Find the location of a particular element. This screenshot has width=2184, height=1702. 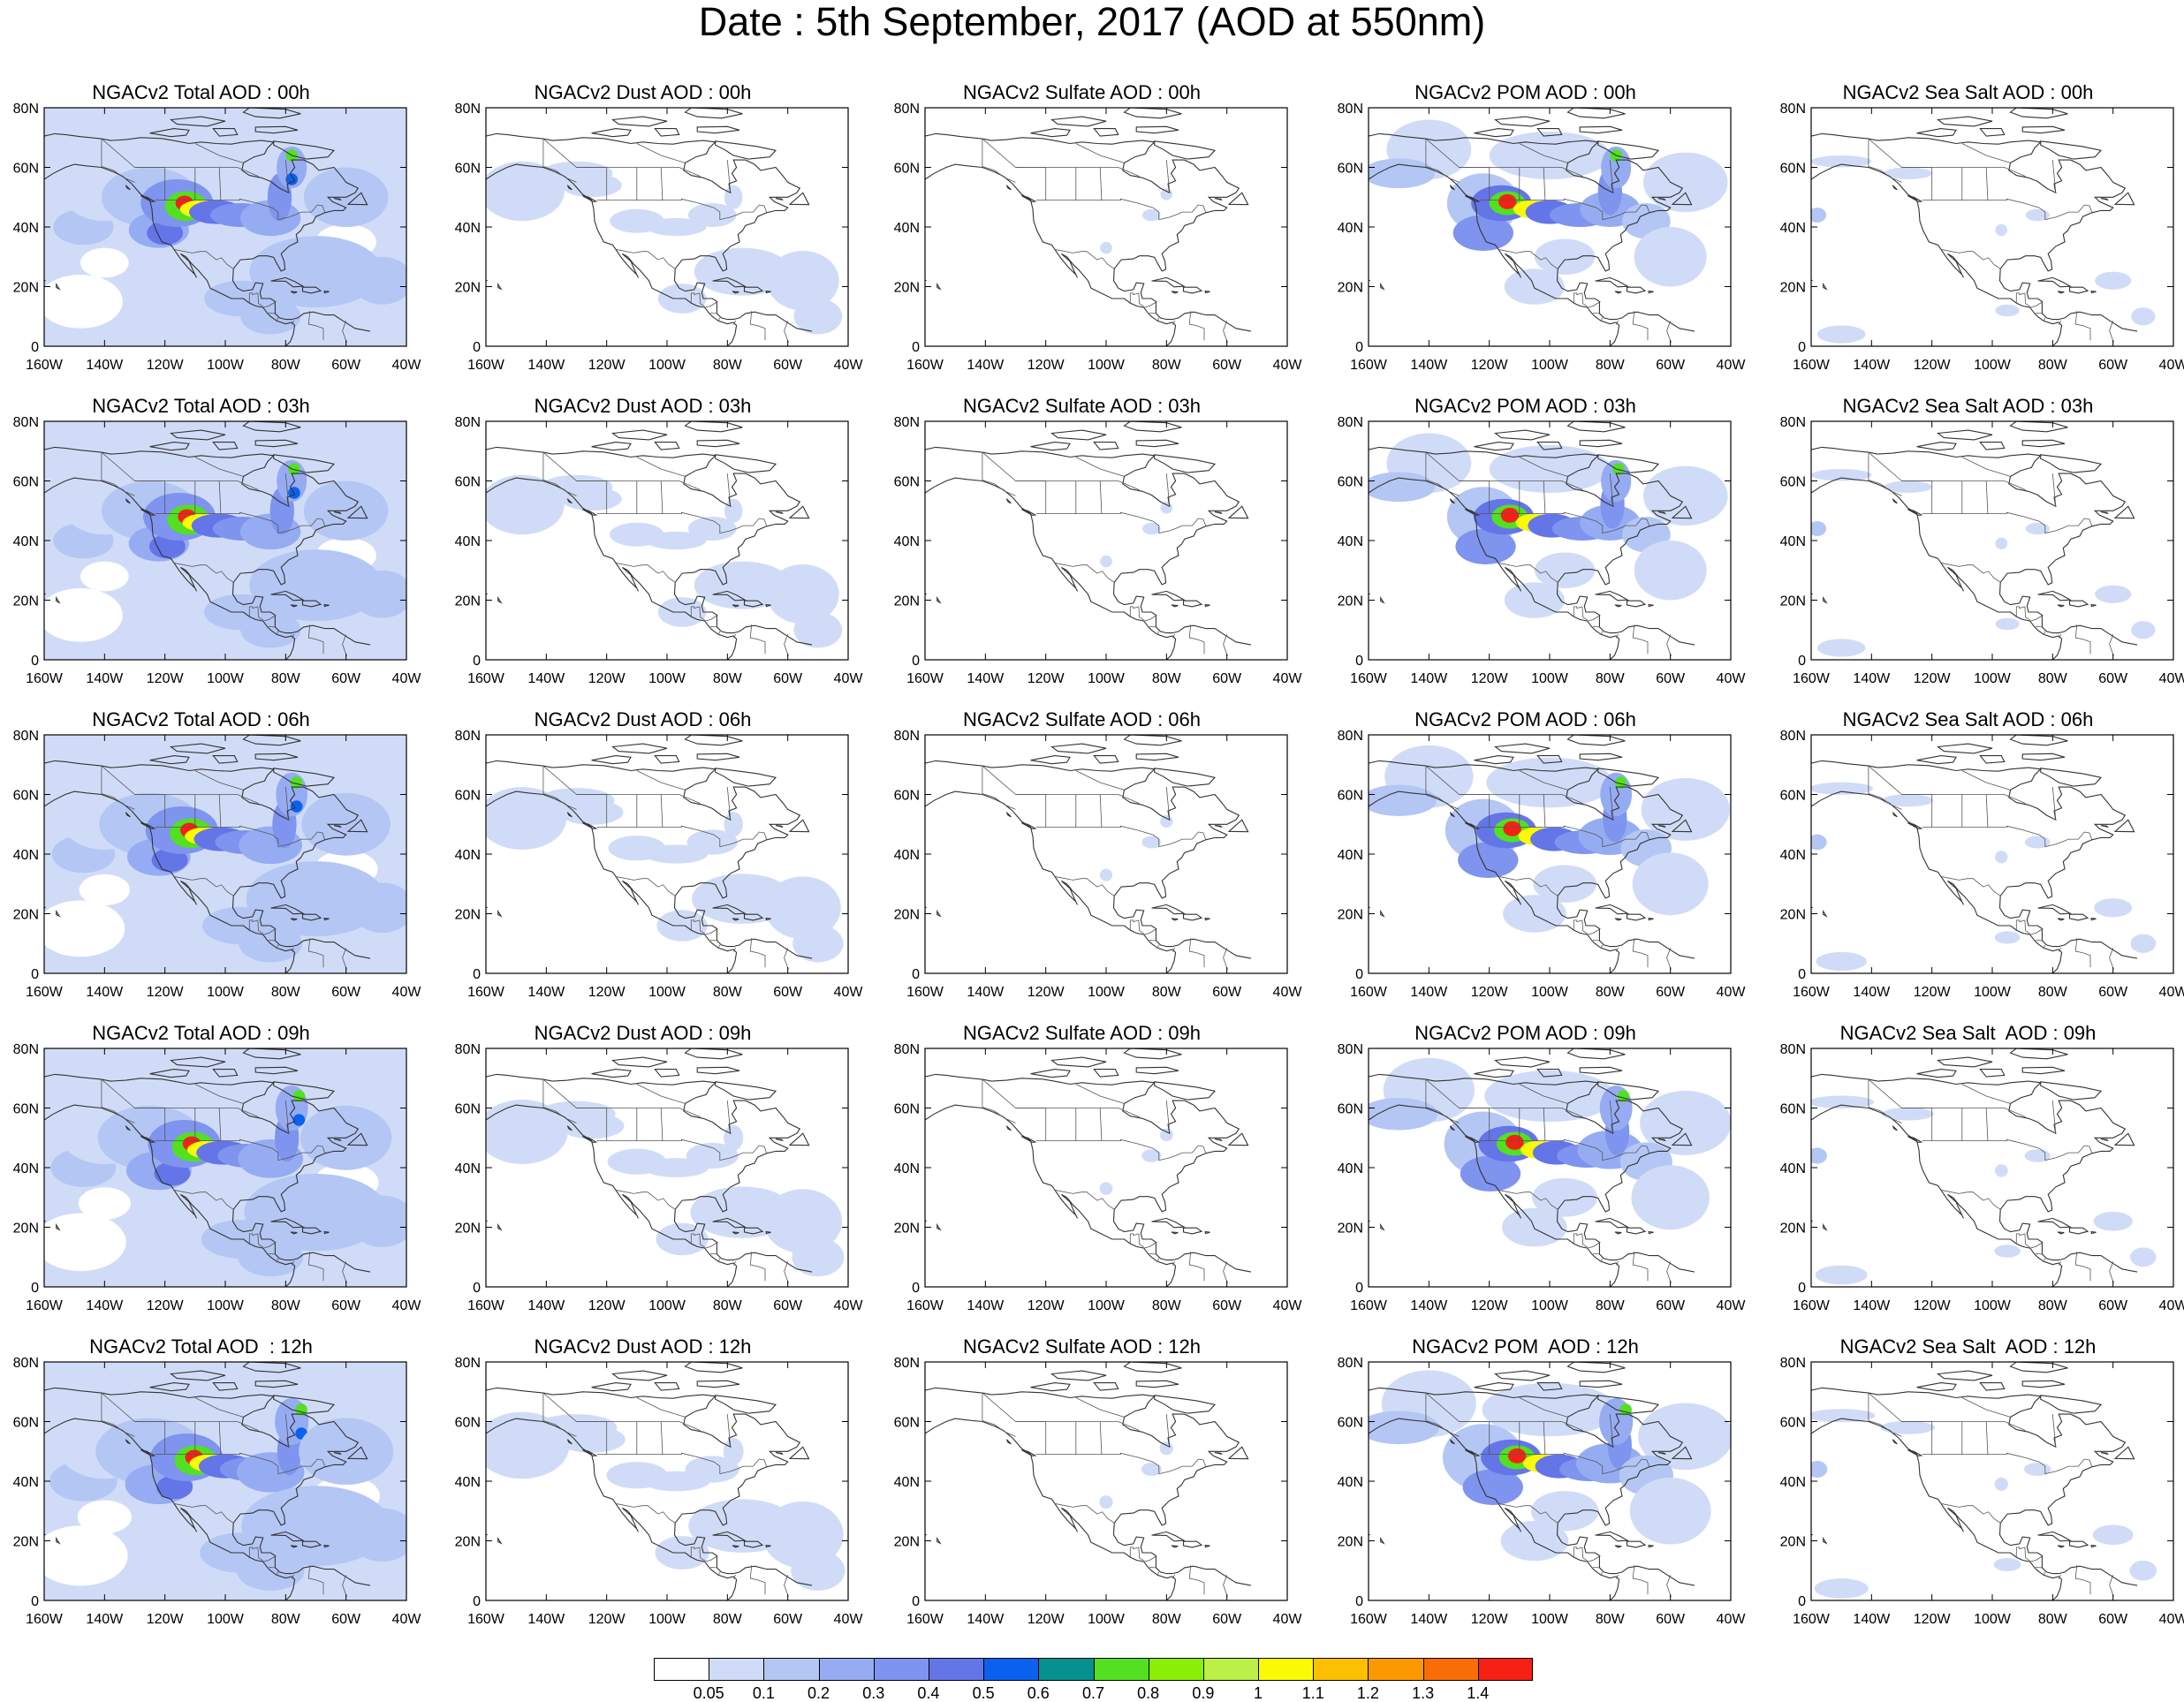

legend-label: 0.5 is located at coordinates (984, 1693).